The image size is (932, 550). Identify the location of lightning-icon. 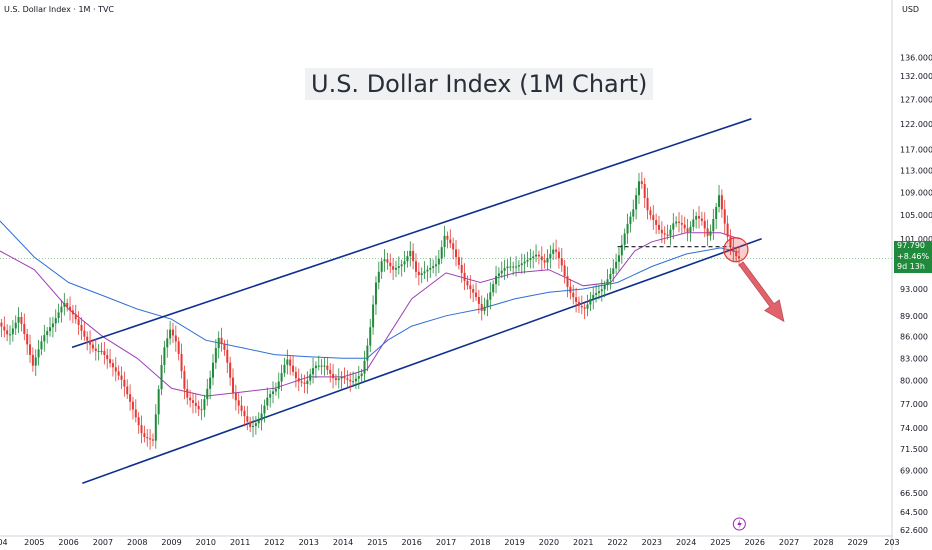
(739, 524).